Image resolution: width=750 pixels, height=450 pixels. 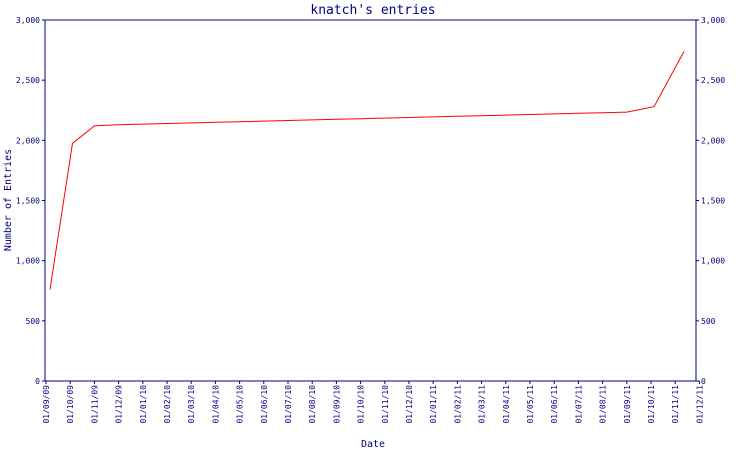 What do you see at coordinates (708, 321) in the screenshot?
I see `y-tick-right-label: 500` at bounding box center [708, 321].